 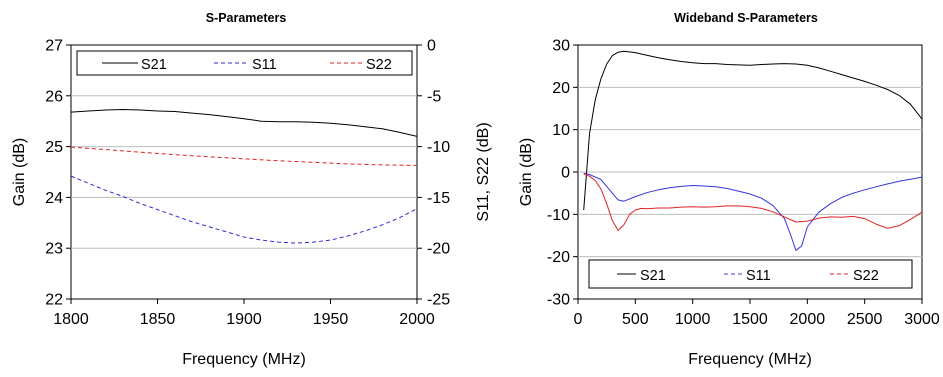 I want to click on y-tick-label: 23, so click(x=54, y=249).